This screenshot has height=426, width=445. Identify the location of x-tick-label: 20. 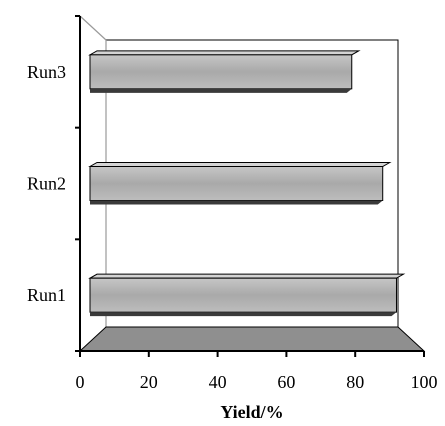
(149, 382).